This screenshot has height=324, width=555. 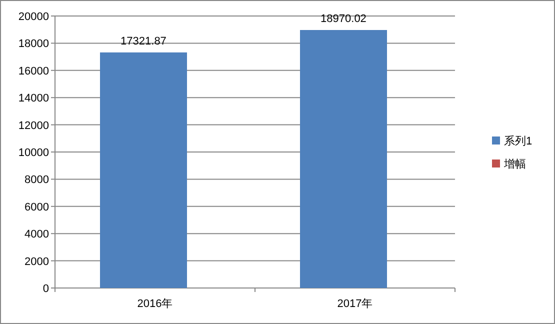 What do you see at coordinates (36, 234) in the screenshot?
I see `y-tick-label: 4000` at bounding box center [36, 234].